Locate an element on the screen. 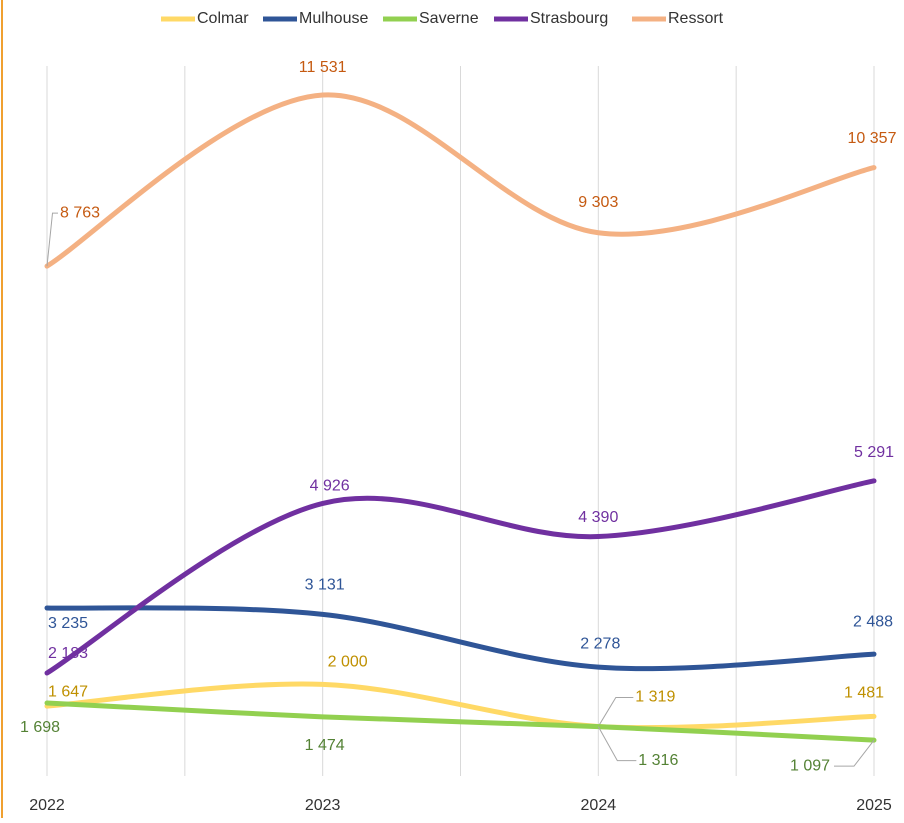 The height and width of the screenshot is (823, 904). data-label: 1 647 is located at coordinates (68, 691).